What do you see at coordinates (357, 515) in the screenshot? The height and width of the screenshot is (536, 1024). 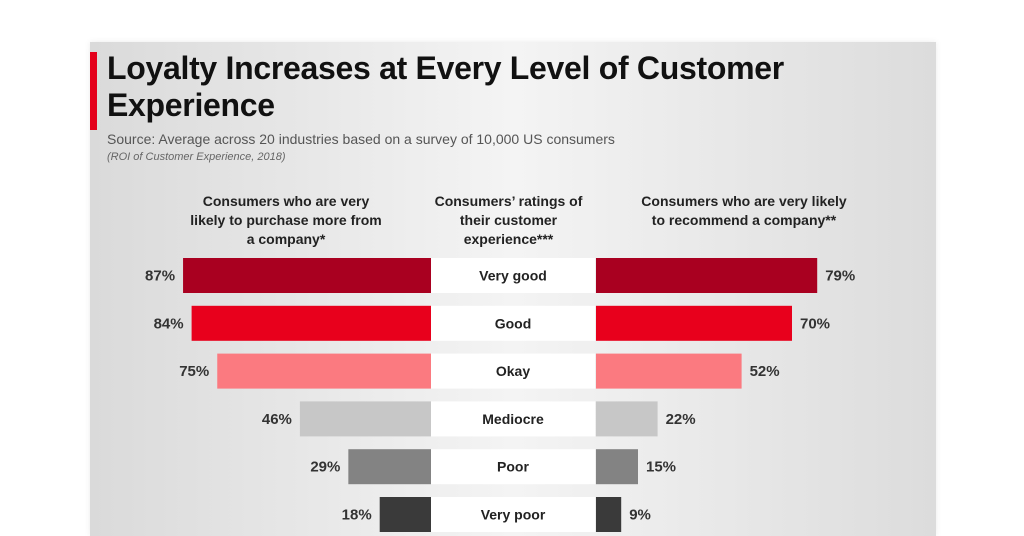 I see `left-value-label-very-poor: 18%` at bounding box center [357, 515].